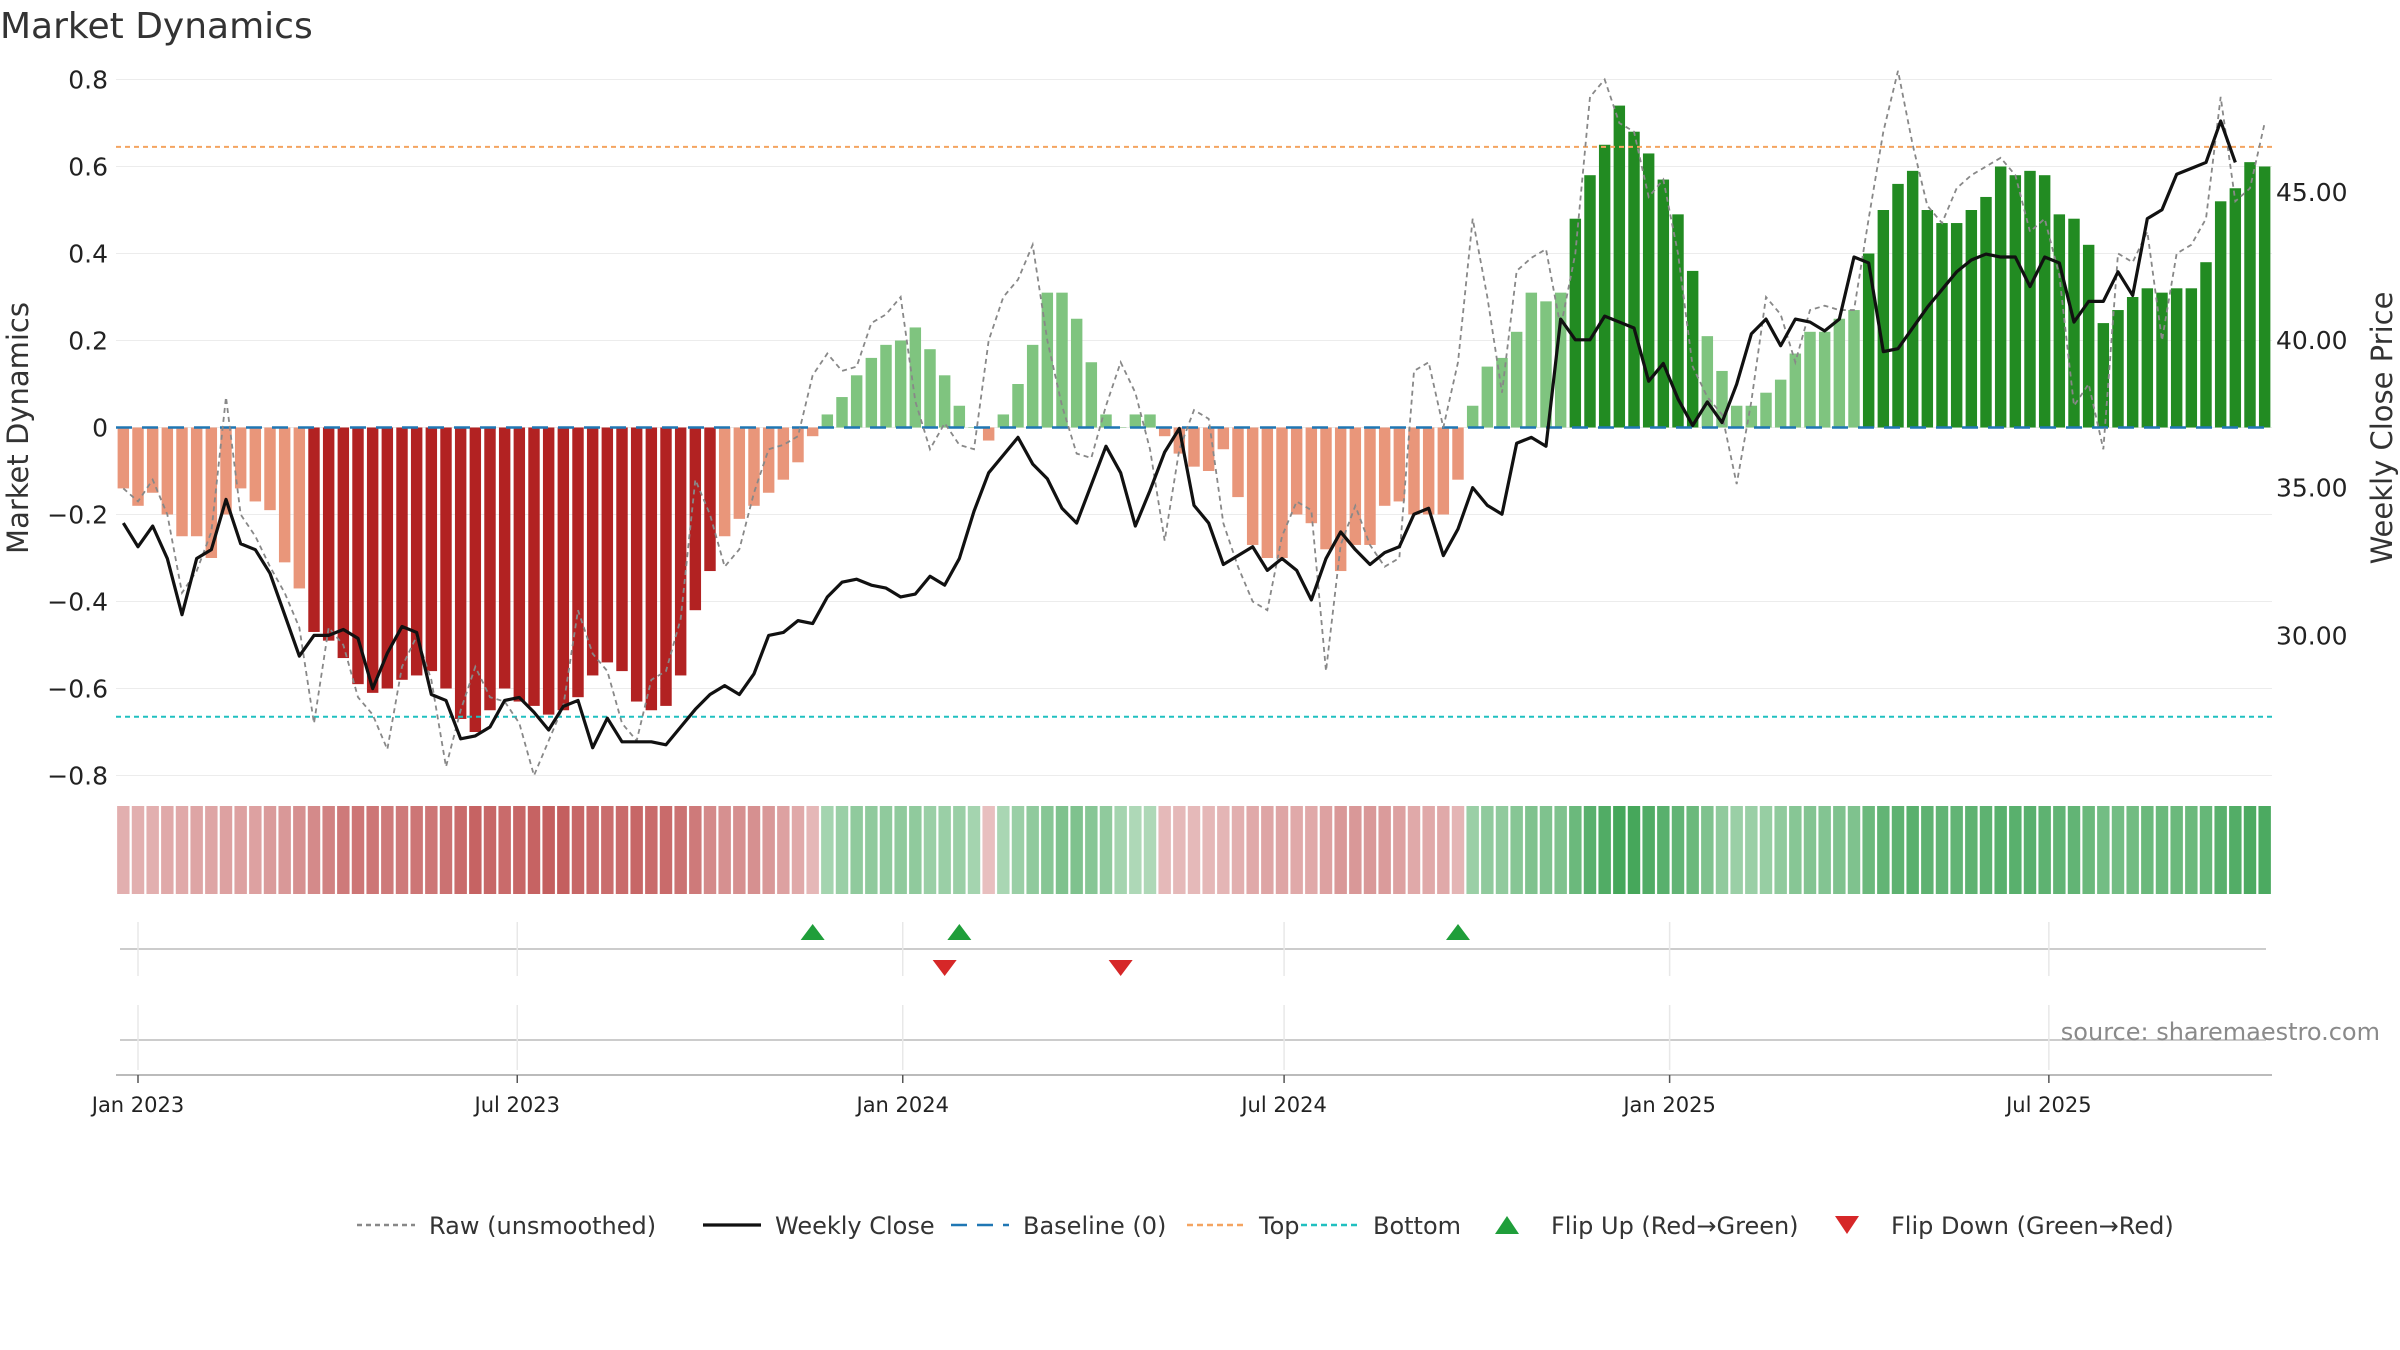 The image size is (2400, 1350). I want to click on strength-heat-strip, so click(1194, 850).